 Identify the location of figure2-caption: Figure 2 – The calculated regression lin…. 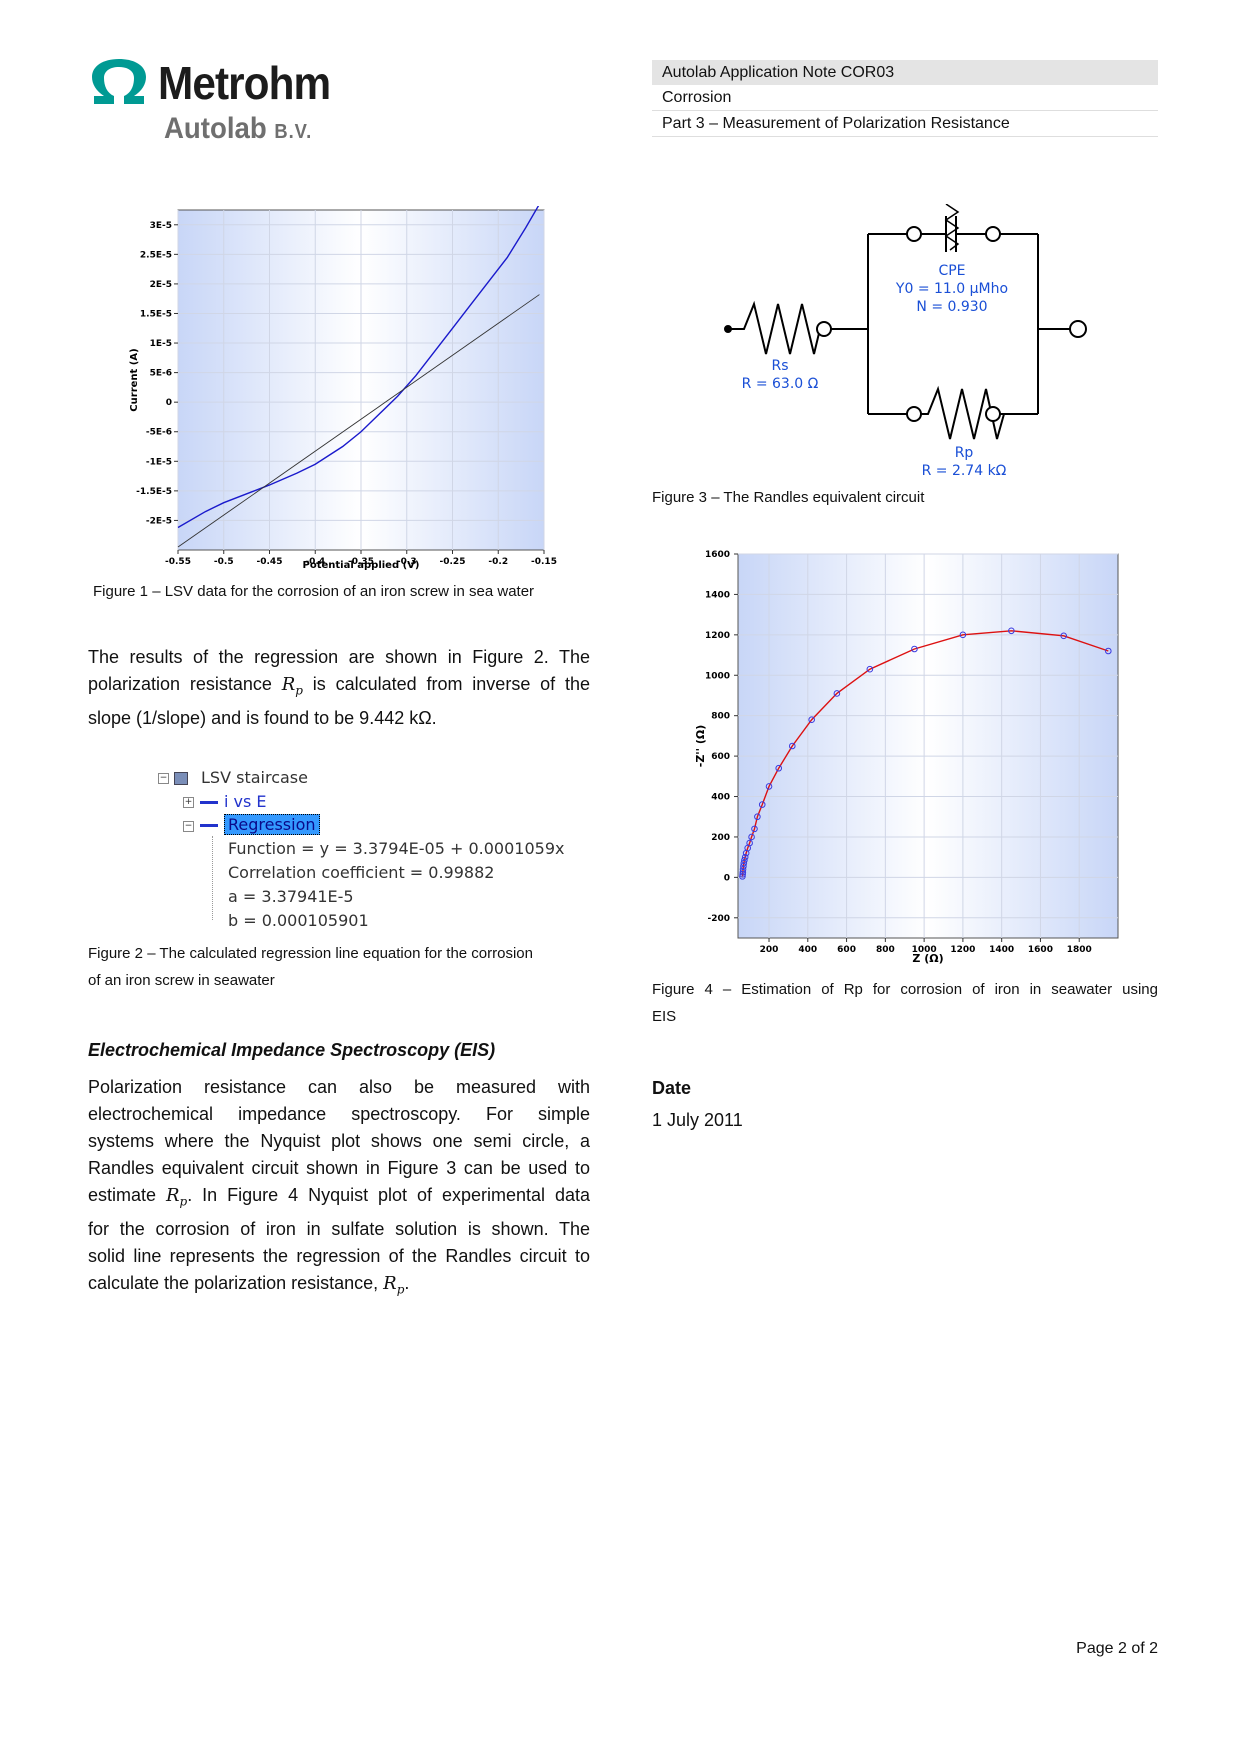
(310, 967).